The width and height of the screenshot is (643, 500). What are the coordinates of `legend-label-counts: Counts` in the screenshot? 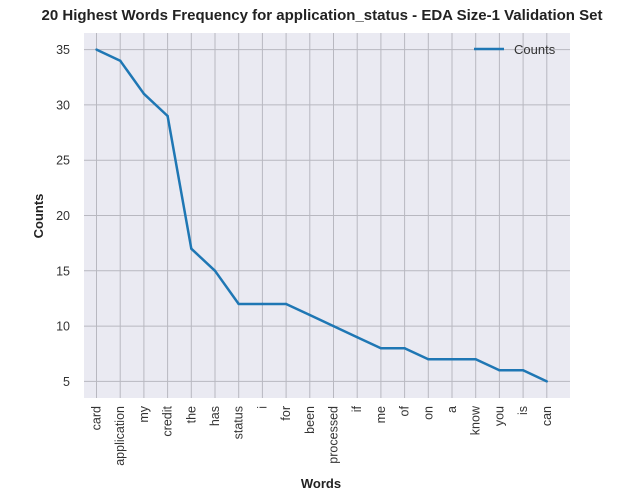 It's located at (535, 49).